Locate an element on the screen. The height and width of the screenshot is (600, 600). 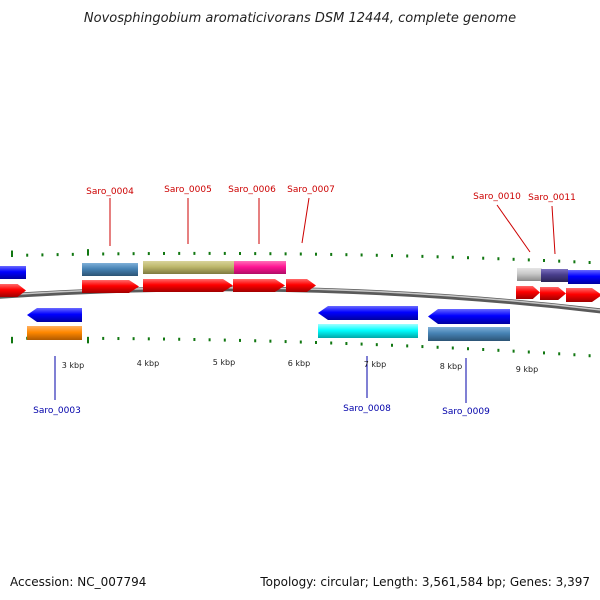
gene-label: Saro_0005 is located at coordinates (188, 190).